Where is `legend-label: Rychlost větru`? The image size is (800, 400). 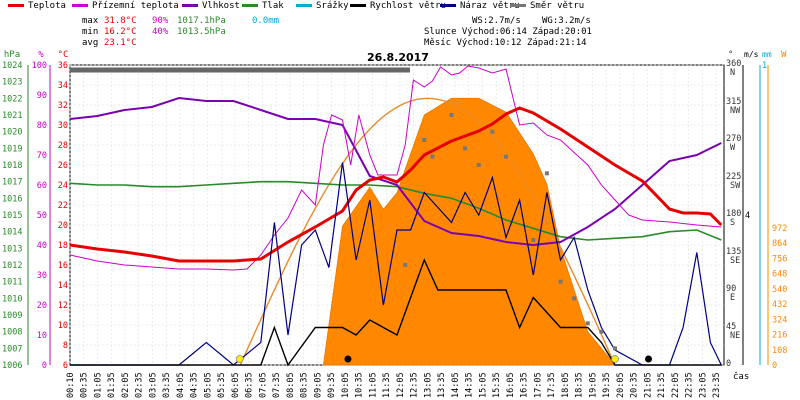 legend-label: Rychlost větru is located at coordinates (408, 6).